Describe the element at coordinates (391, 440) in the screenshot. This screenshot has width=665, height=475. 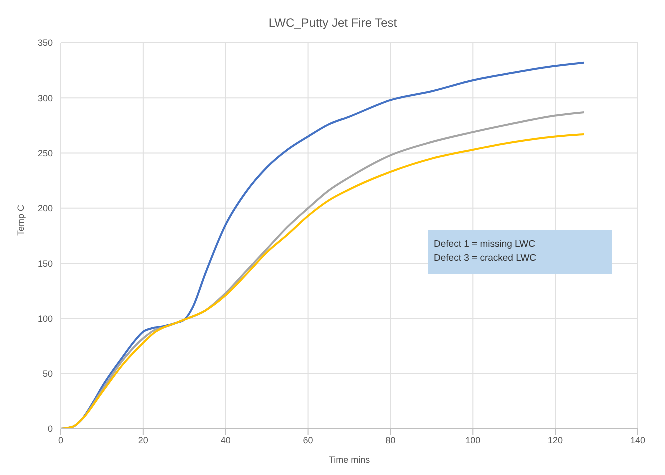
I see `x-tick-label: 80` at that location.